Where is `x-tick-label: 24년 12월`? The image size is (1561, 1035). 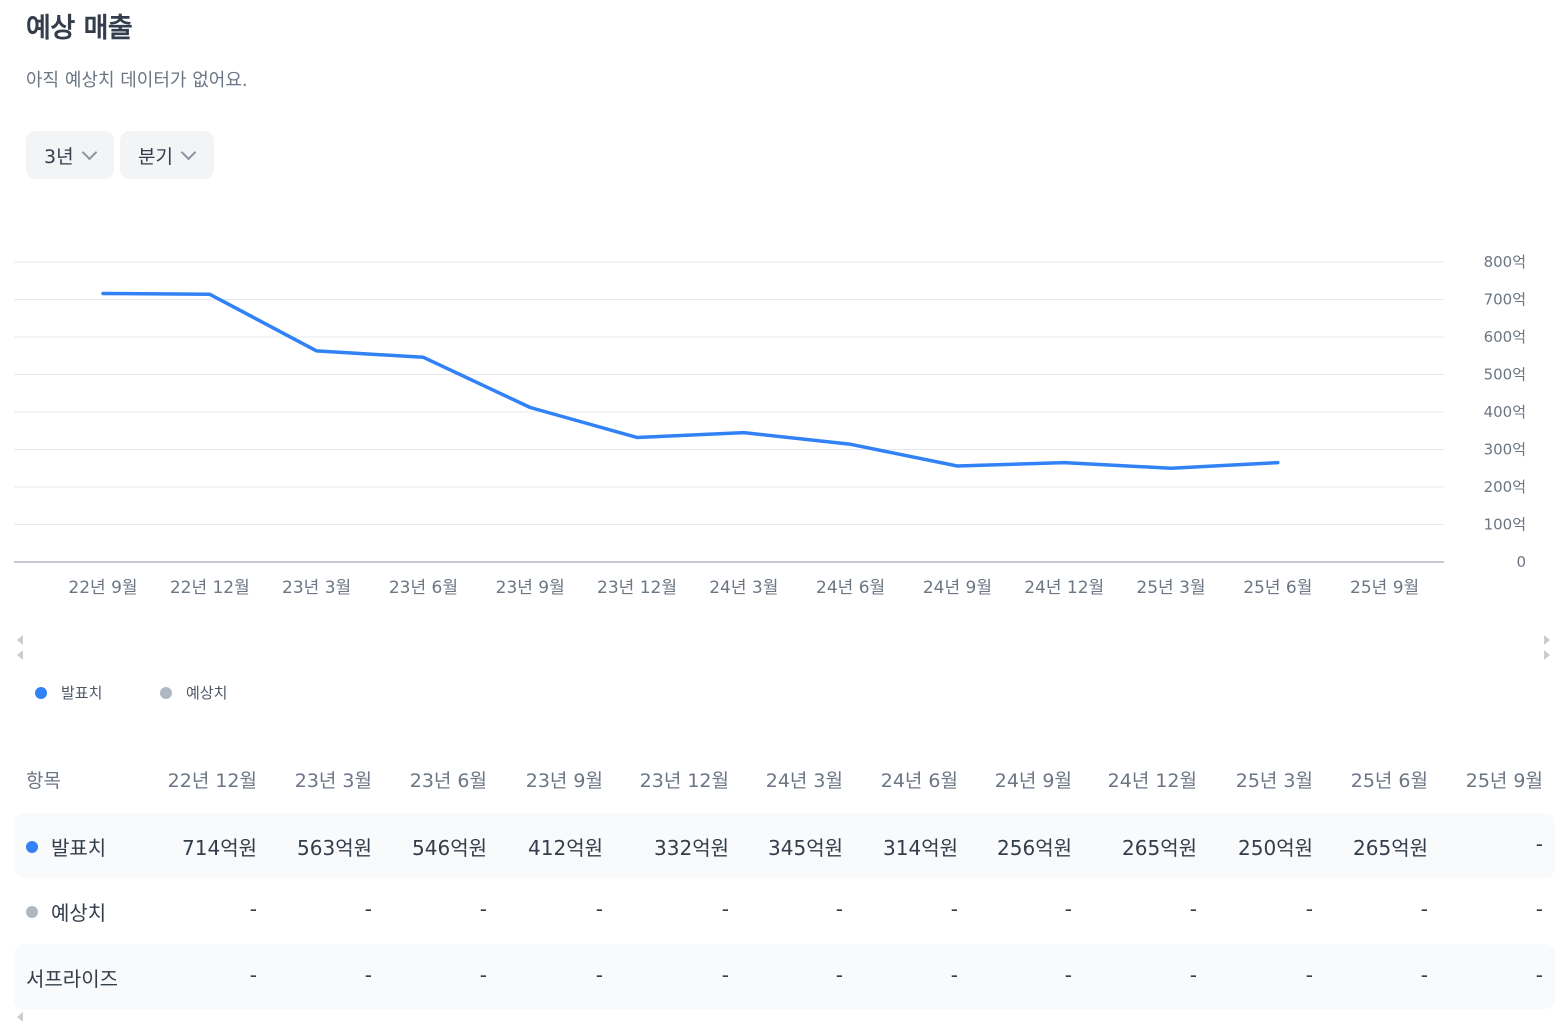
x-tick-label: 24년 12월 is located at coordinates (1064, 588).